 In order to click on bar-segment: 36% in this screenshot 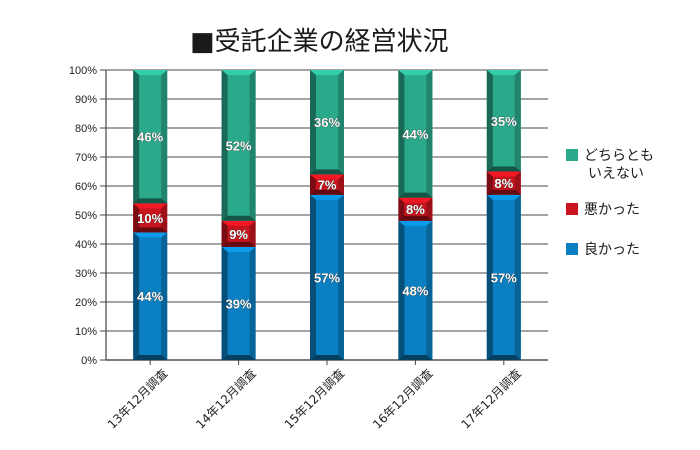, I will do `click(327, 122)`.